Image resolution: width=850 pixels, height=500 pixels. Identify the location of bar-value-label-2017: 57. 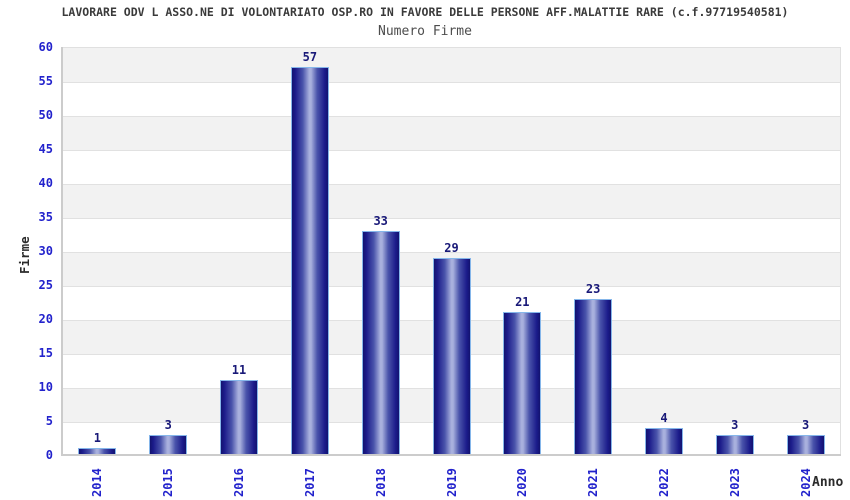
(310, 57).